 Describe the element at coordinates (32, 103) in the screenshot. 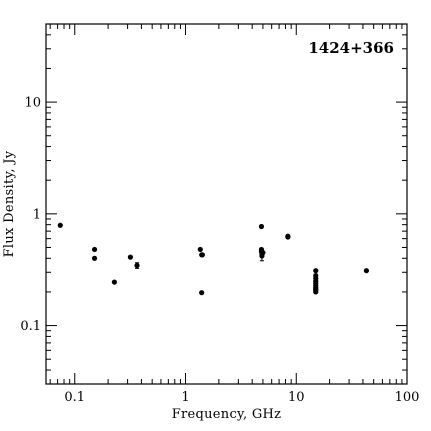

I see `y-tick-label: 10` at that location.